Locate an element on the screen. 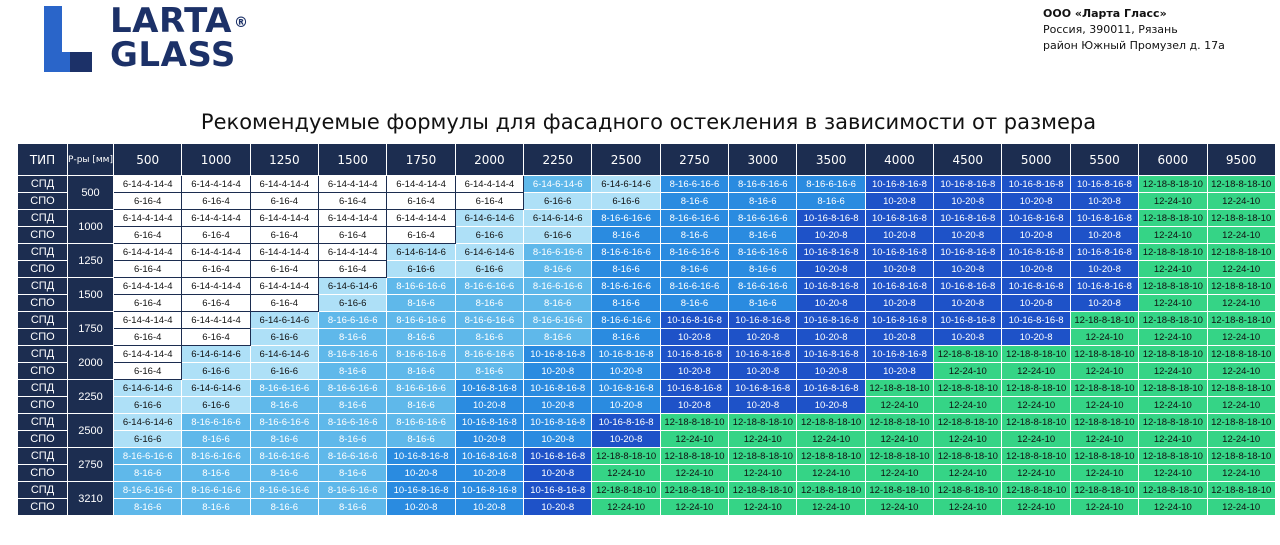 The height and width of the screenshot is (545, 1280). formula-cell: 6-16-6 is located at coordinates (558, 235).